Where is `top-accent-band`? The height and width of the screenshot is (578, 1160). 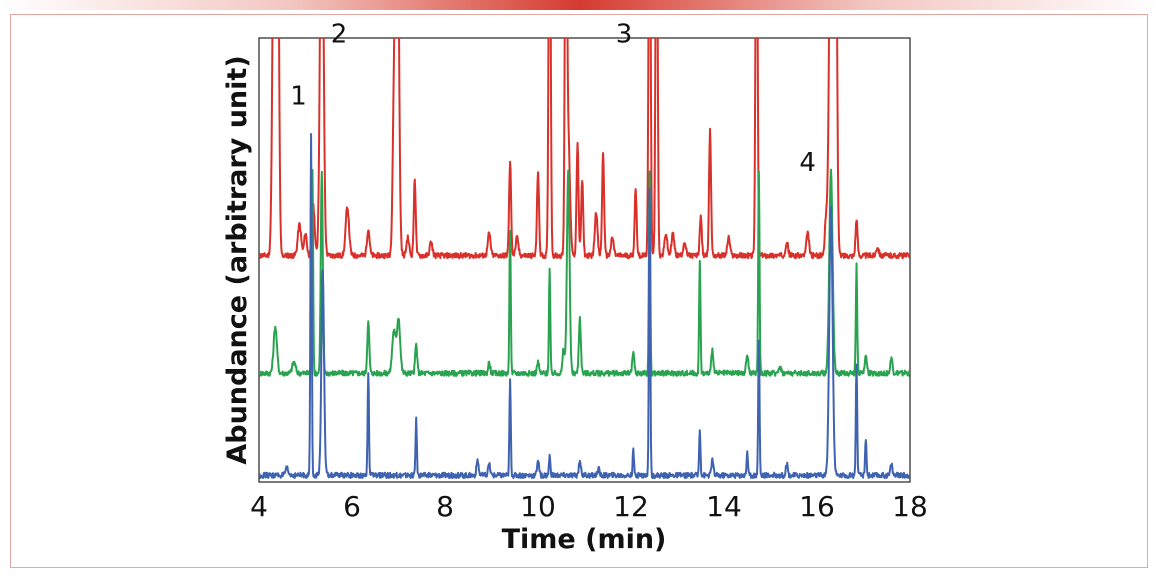
top-accent-band is located at coordinates (580, 5).